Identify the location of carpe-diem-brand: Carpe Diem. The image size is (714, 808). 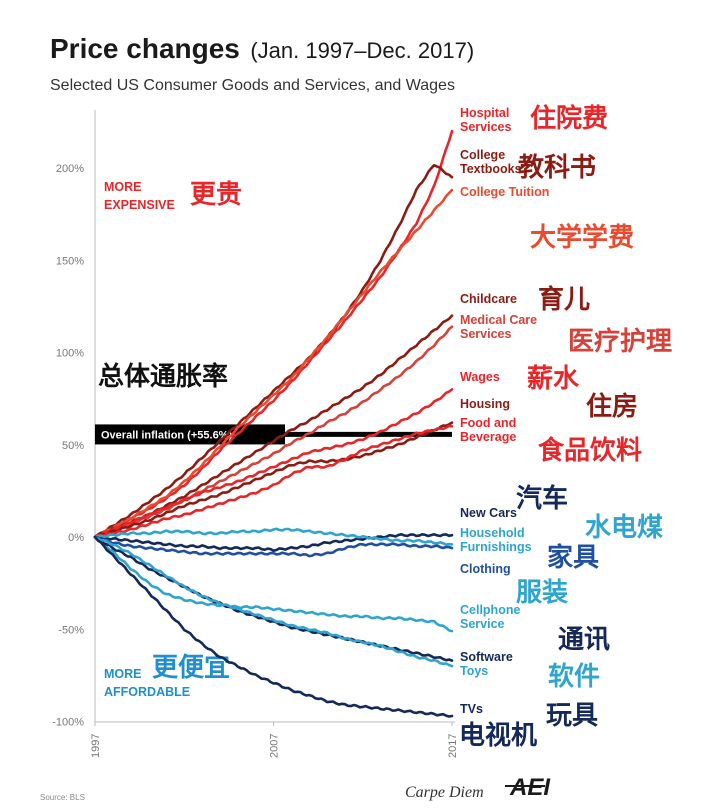
(444, 792).